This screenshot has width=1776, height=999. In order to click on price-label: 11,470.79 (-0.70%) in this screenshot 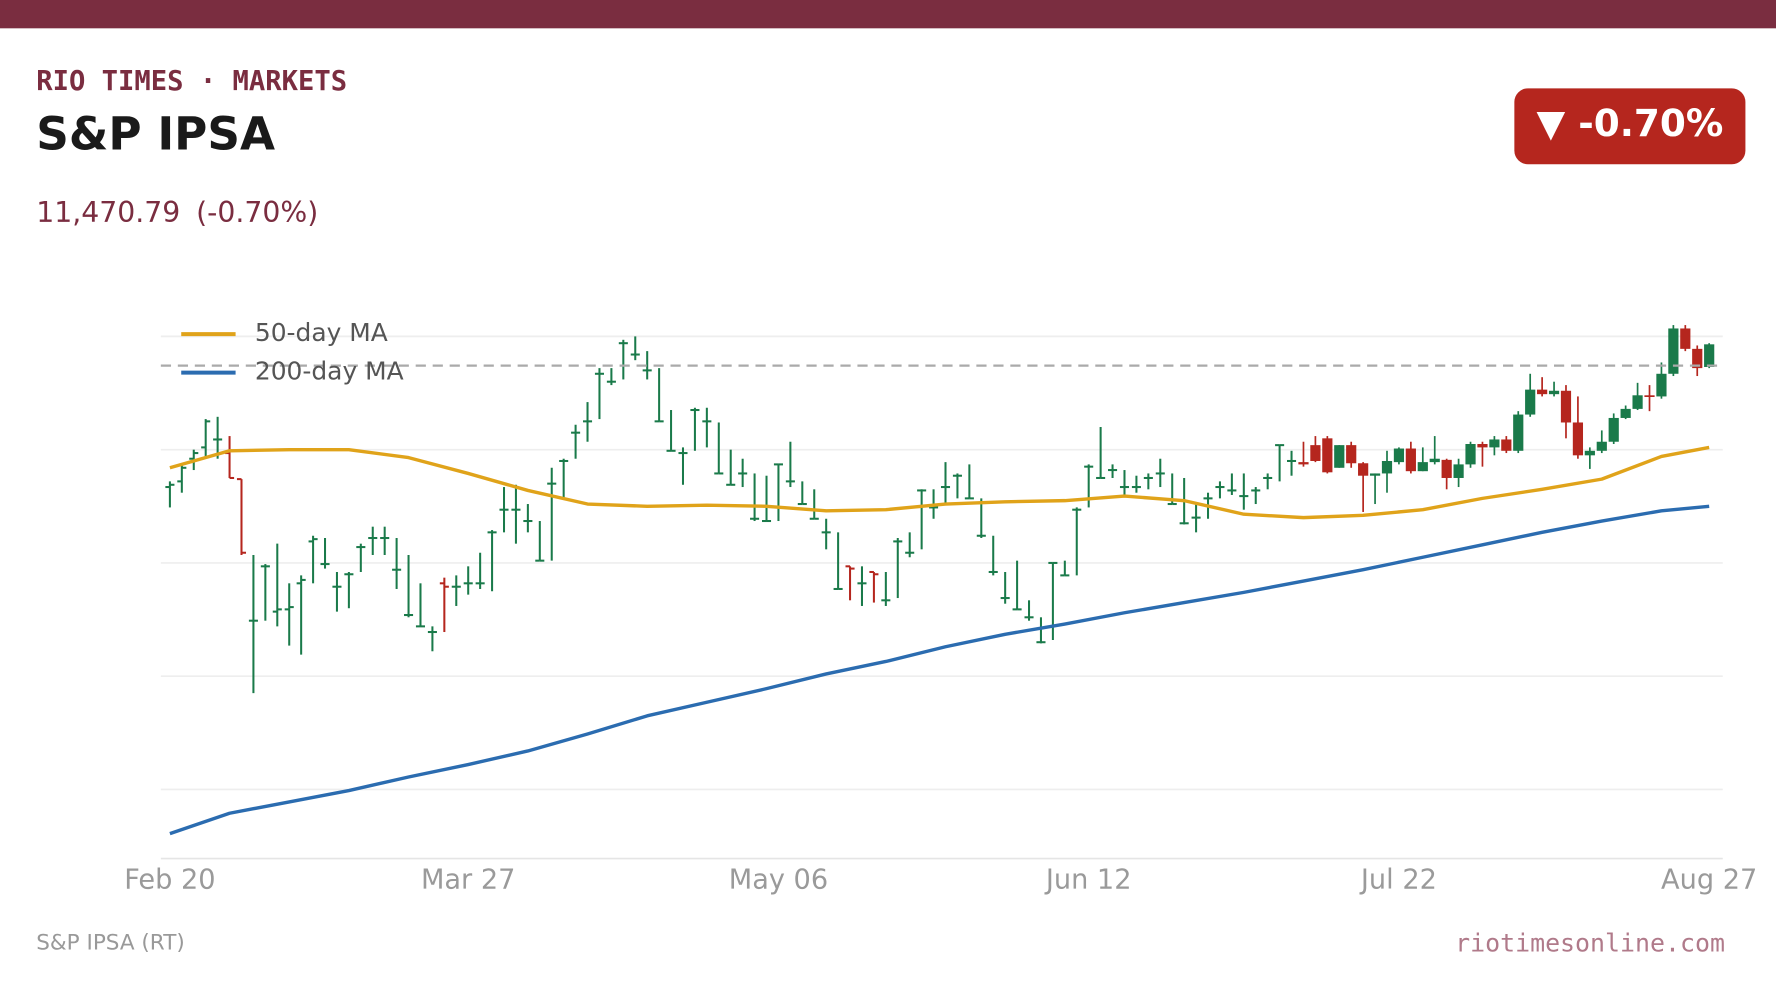, I will do `click(177, 212)`.